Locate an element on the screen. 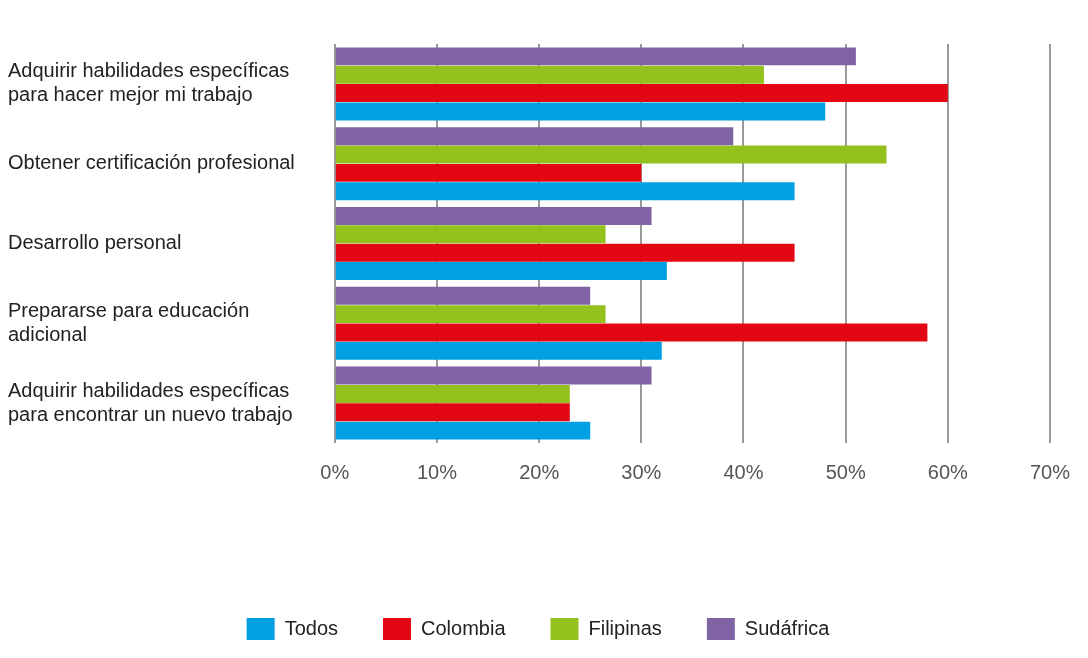  y-tick-label: Adquirir habilidades específicas para hacer mejor mi trabajo is located at coordinates (149, 82).